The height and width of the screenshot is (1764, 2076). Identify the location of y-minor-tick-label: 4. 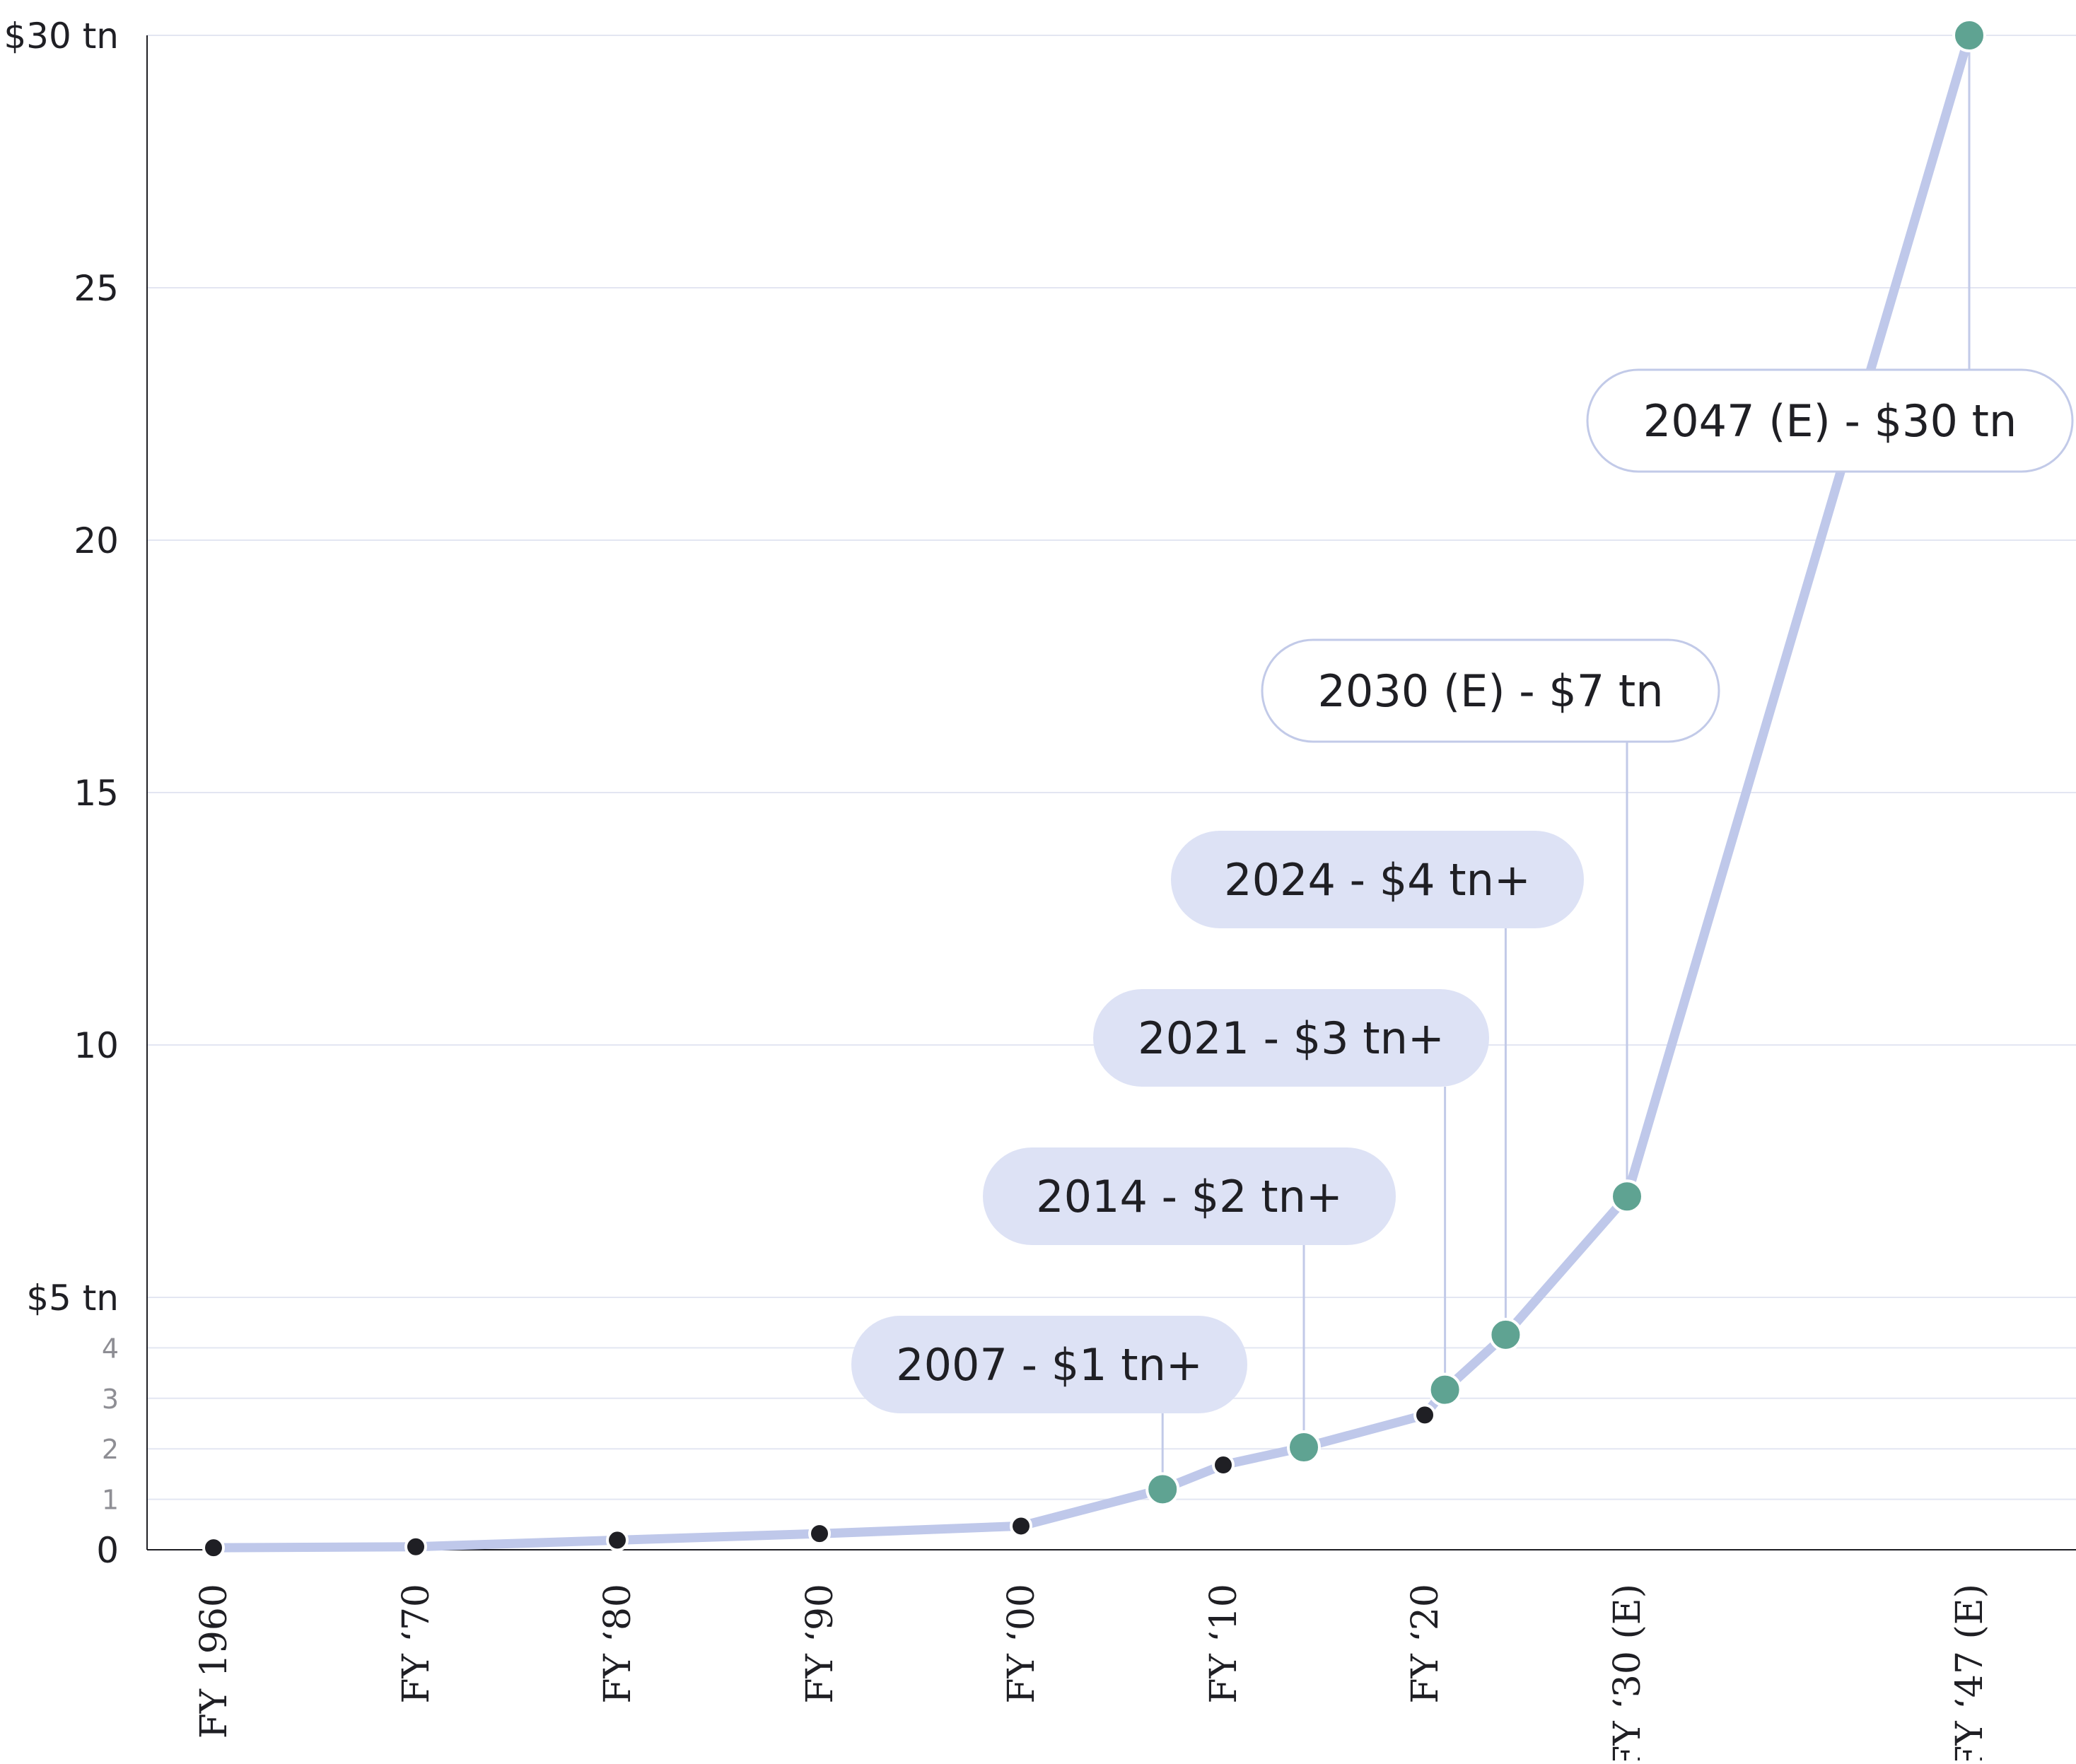
(110, 1348).